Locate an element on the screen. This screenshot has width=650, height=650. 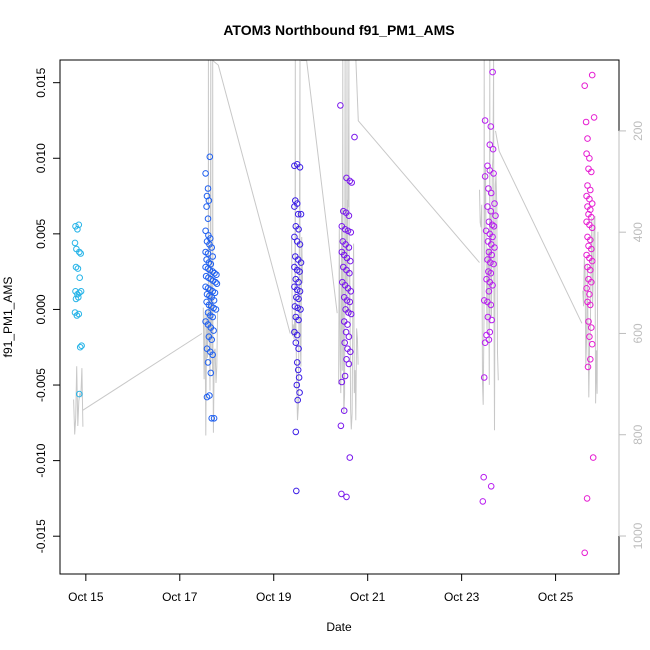
y-tick-label: 0.015 is located at coordinates (41, 82).